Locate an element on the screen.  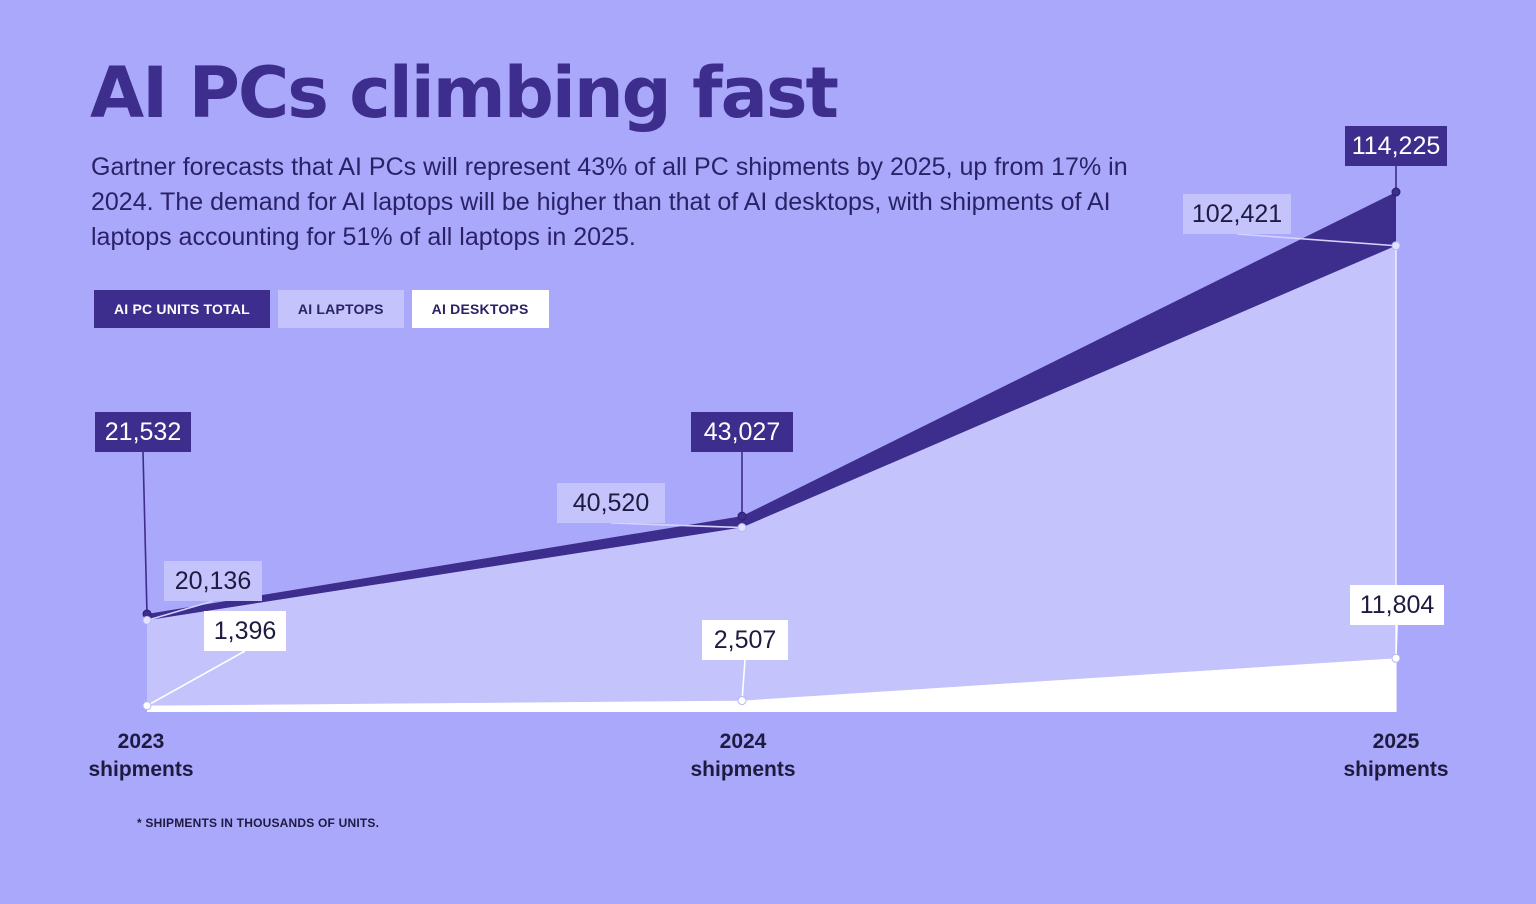
label-box-total-2025 is located at coordinates (1396, 146).